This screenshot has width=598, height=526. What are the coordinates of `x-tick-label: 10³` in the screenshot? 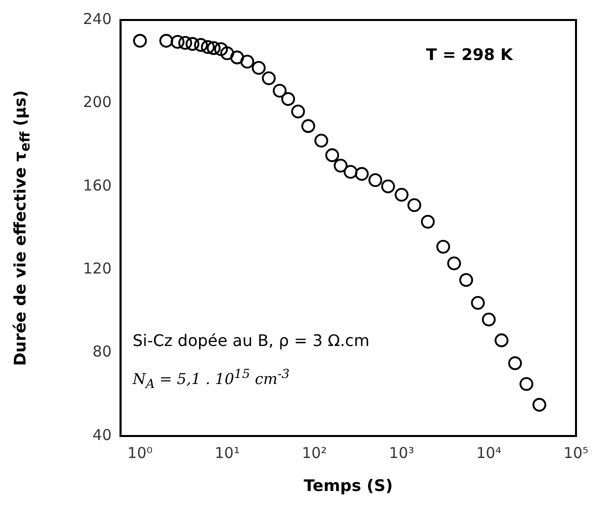 It's located at (401, 453).